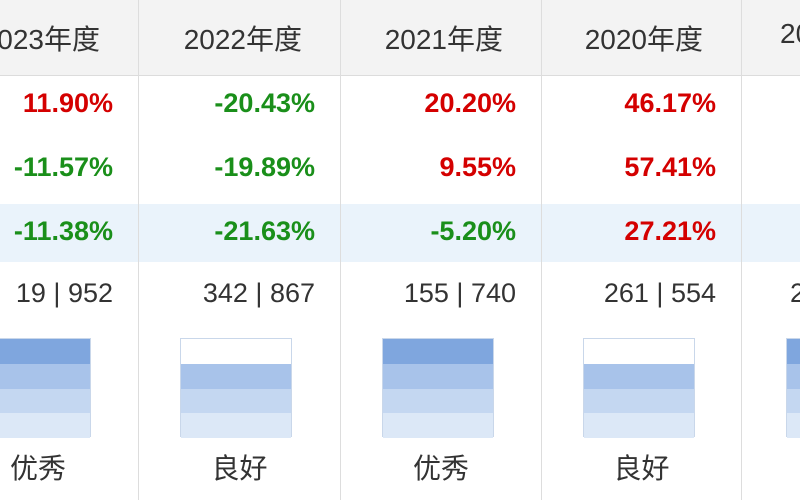  I want to click on return-row-1: -20.43%, so click(264, 103).